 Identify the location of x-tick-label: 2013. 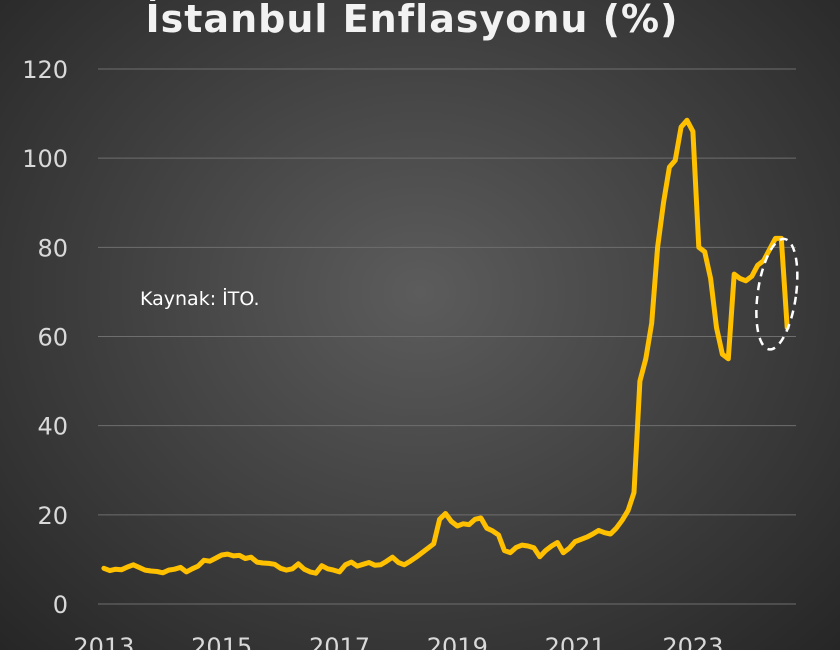
(103, 641).